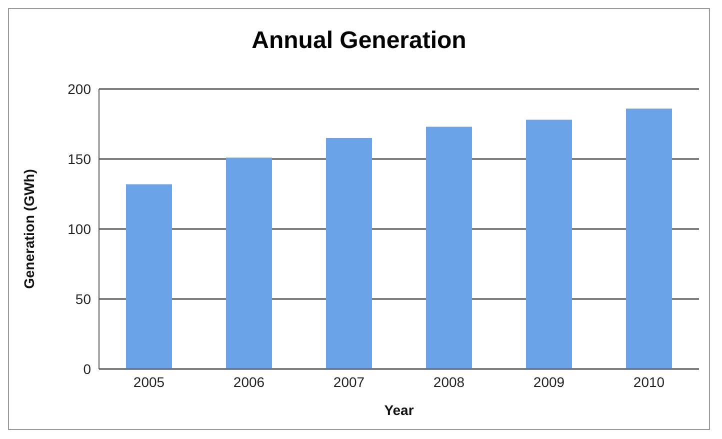 This screenshot has height=439, width=722. I want to click on x-tick-label: 2008, so click(449, 382).